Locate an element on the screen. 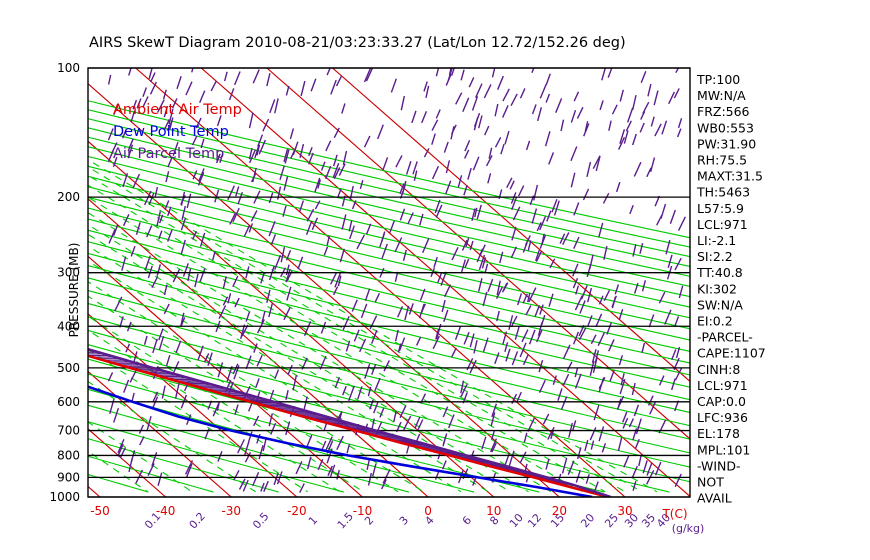 The image size is (870, 560). mixing-ratio-axis-label: (g/kg) is located at coordinates (688, 528).